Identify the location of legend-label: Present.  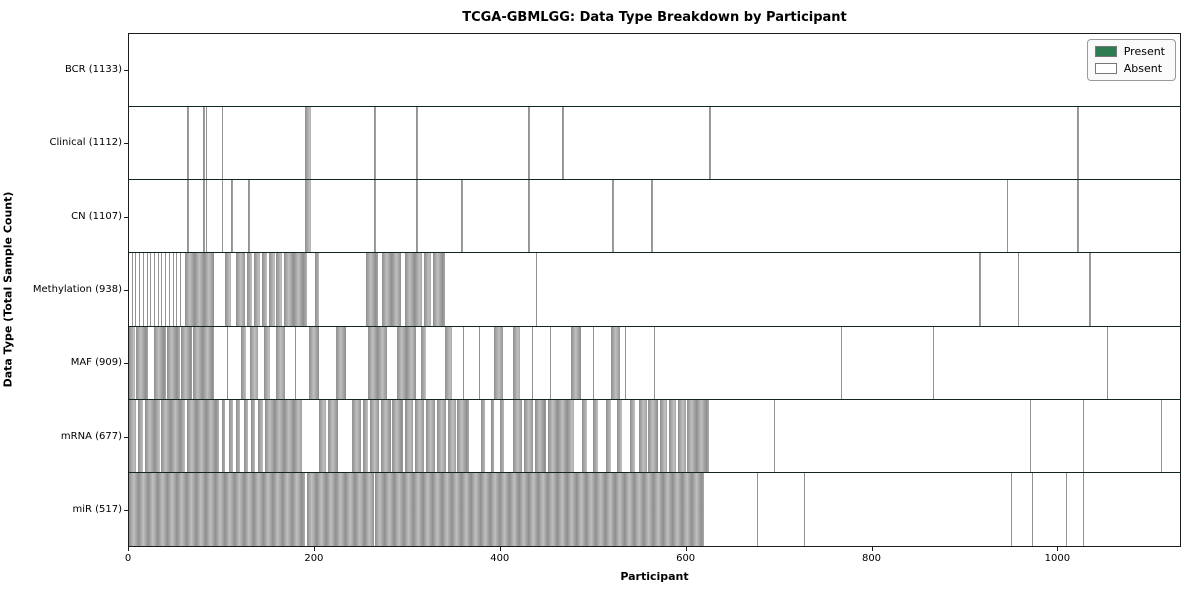
(1144, 51).